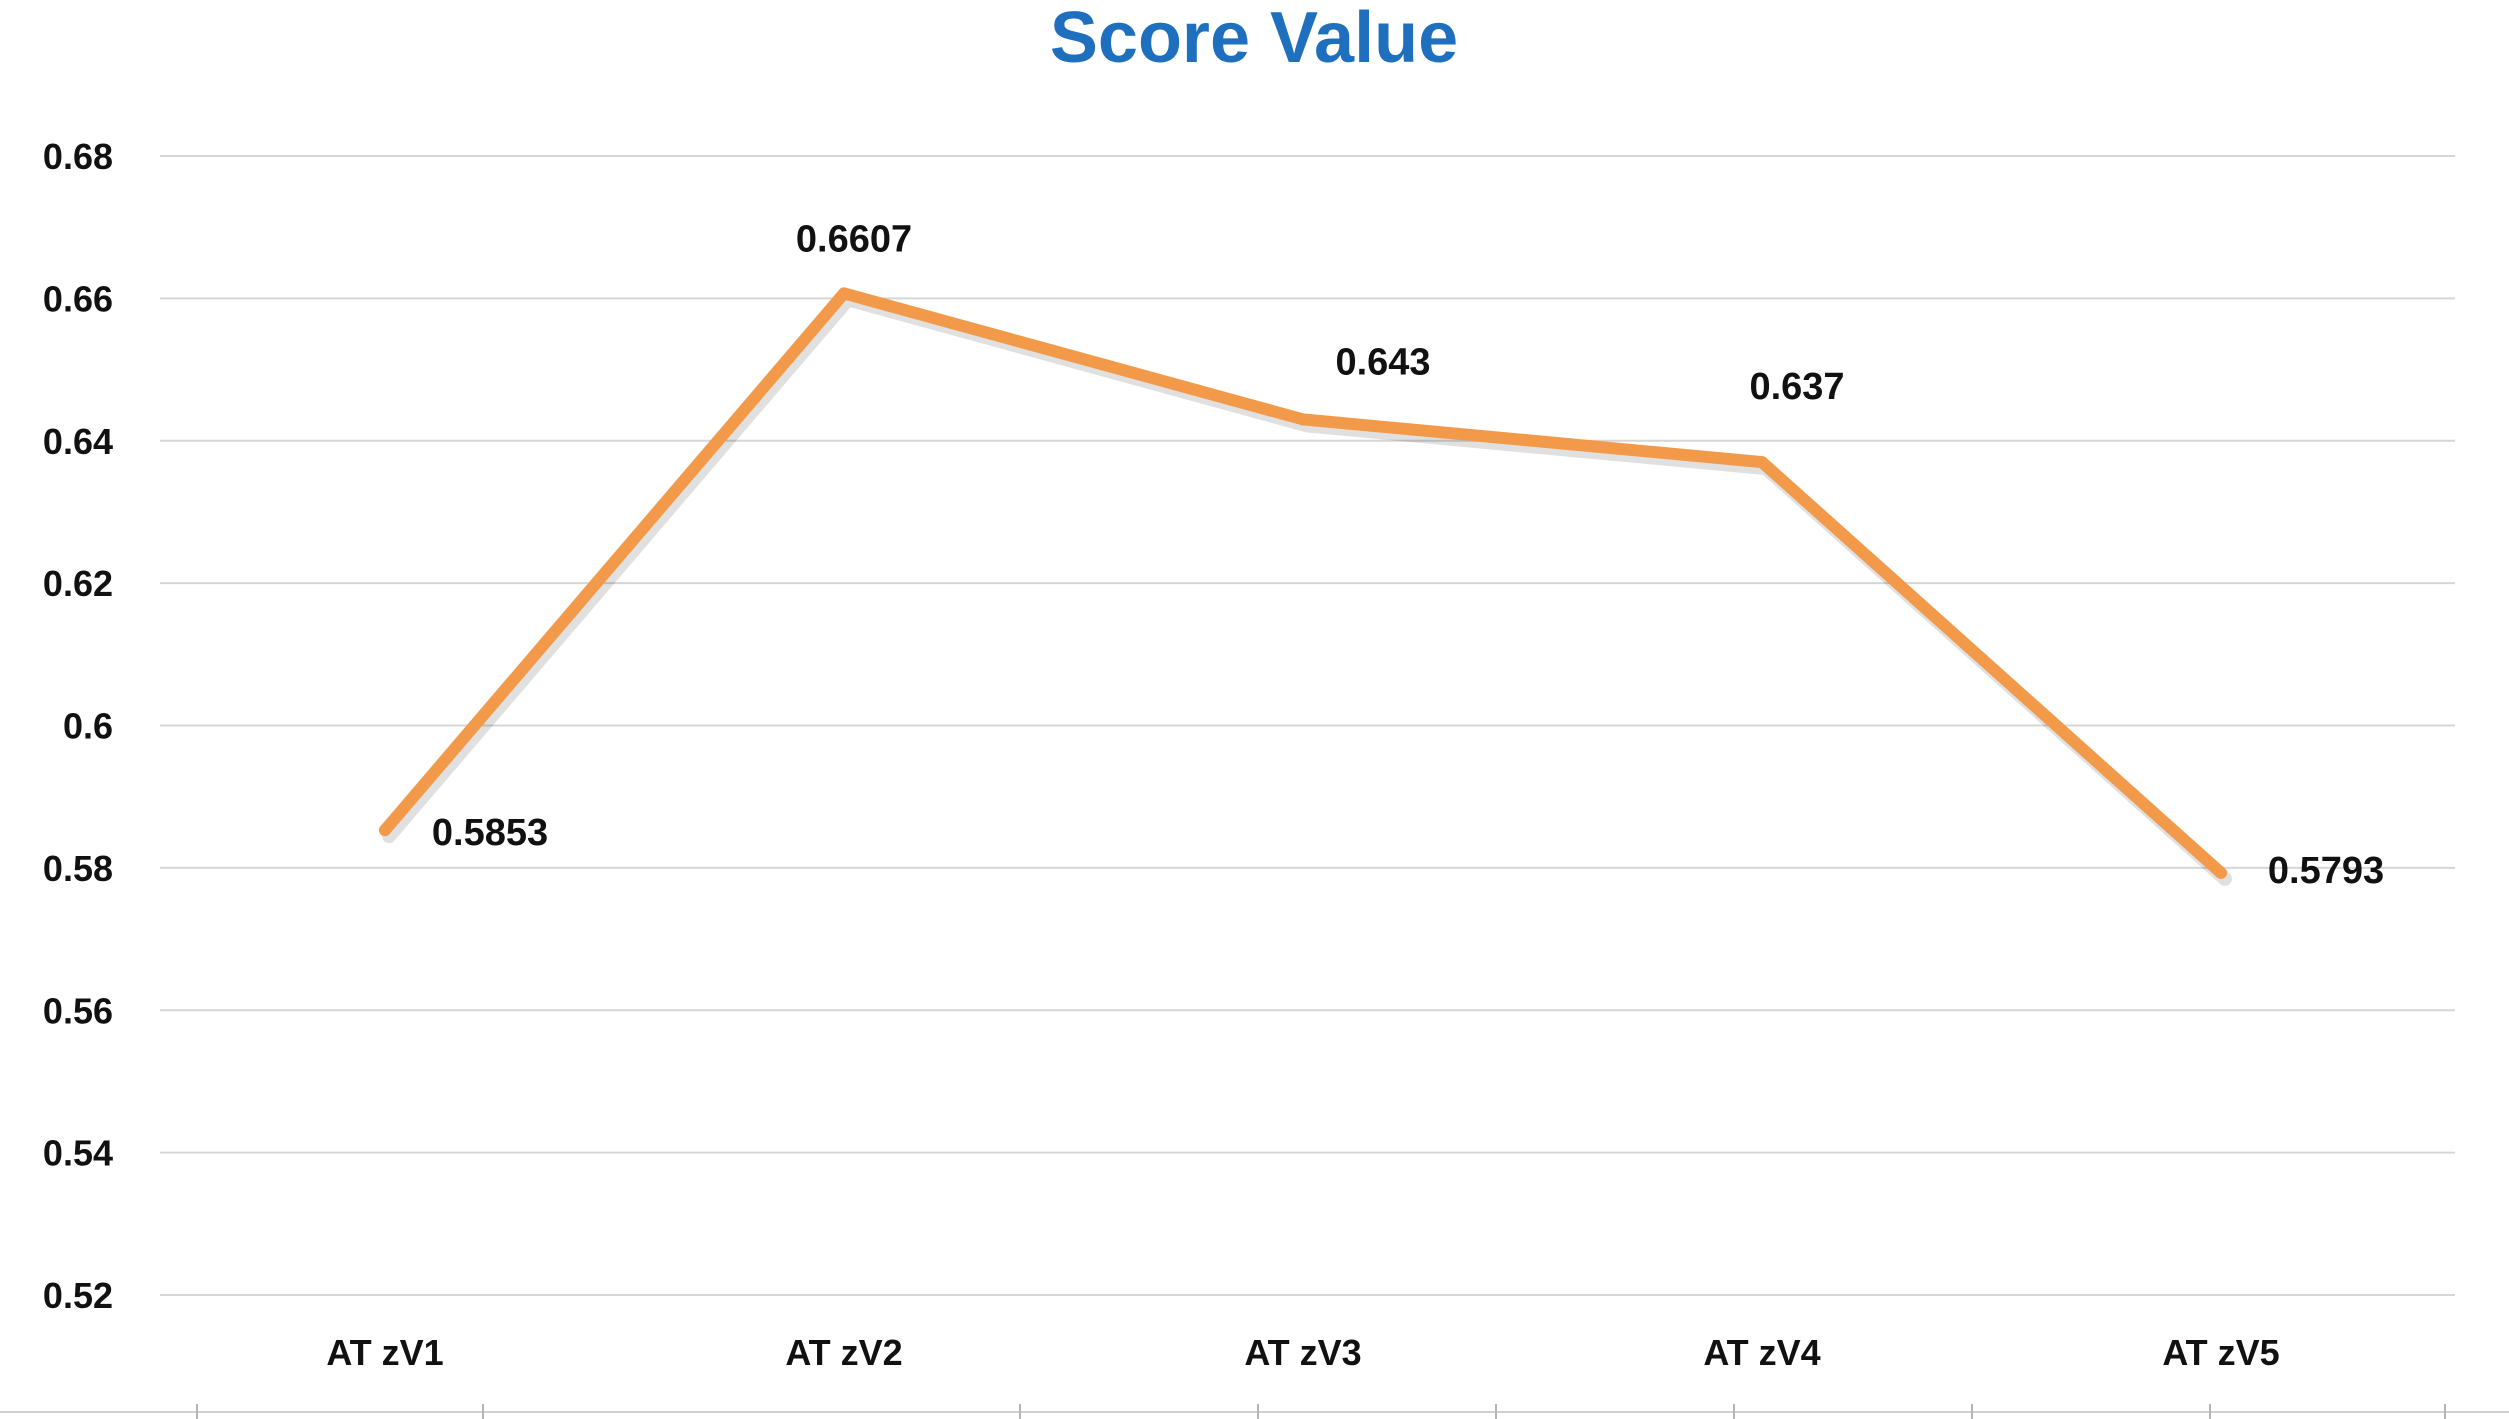 The height and width of the screenshot is (1419, 2509). I want to click on y-tick-label: 0.52, so click(78, 1295).